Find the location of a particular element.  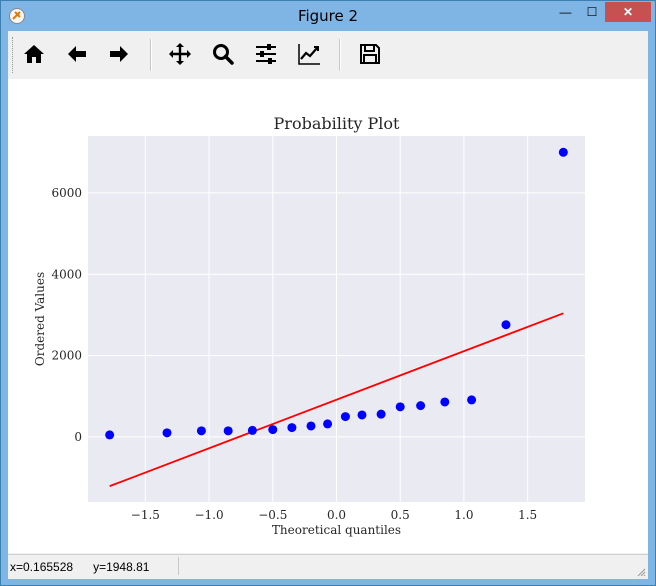

line-chart-icon is located at coordinates (309, 54).